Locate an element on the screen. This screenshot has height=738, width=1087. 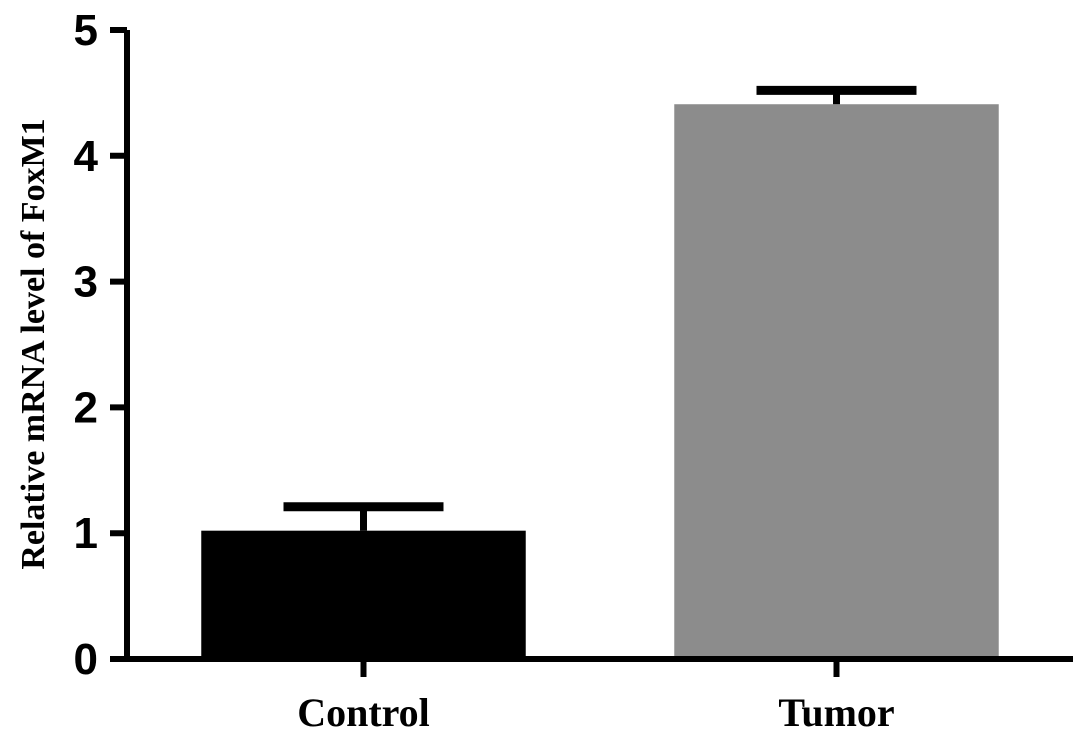
y-axis-title: Relative mRNA level of FoxM1 is located at coordinates (33, 343).